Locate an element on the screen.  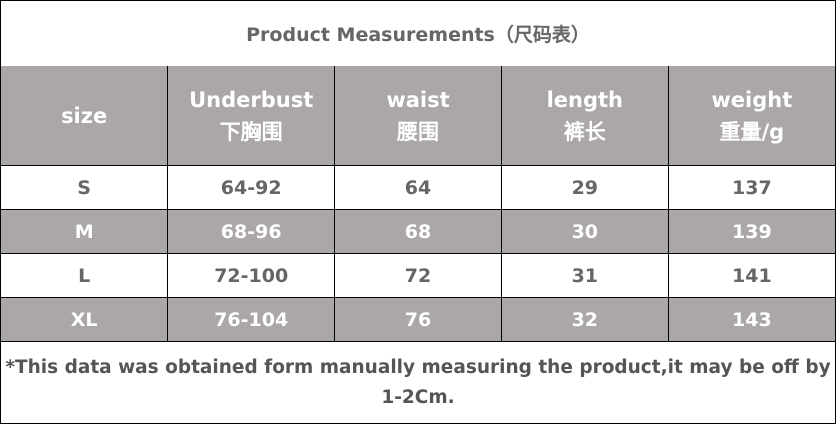
header-size: size is located at coordinates (85, 116).